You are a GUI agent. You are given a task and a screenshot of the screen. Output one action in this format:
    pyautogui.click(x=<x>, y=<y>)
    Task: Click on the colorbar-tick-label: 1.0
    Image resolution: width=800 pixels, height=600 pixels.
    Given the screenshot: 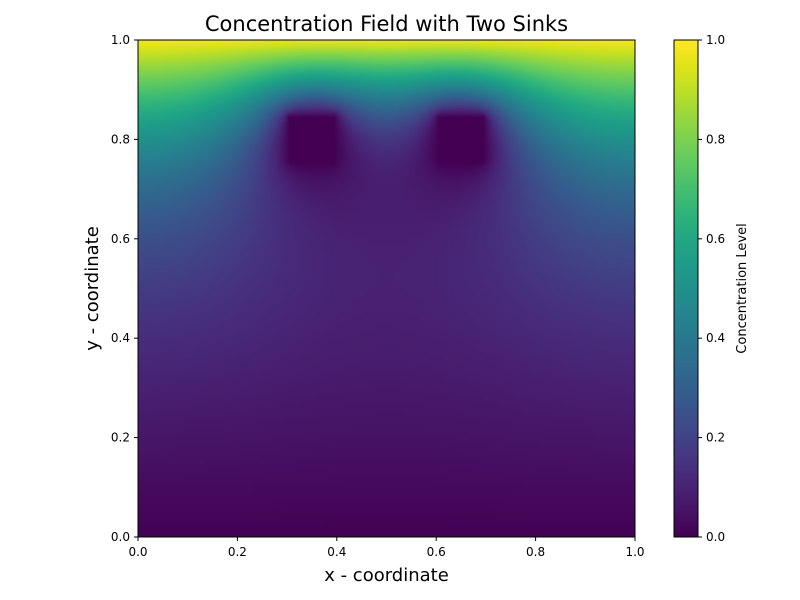 What is the action you would take?
    pyautogui.click(x=715, y=40)
    